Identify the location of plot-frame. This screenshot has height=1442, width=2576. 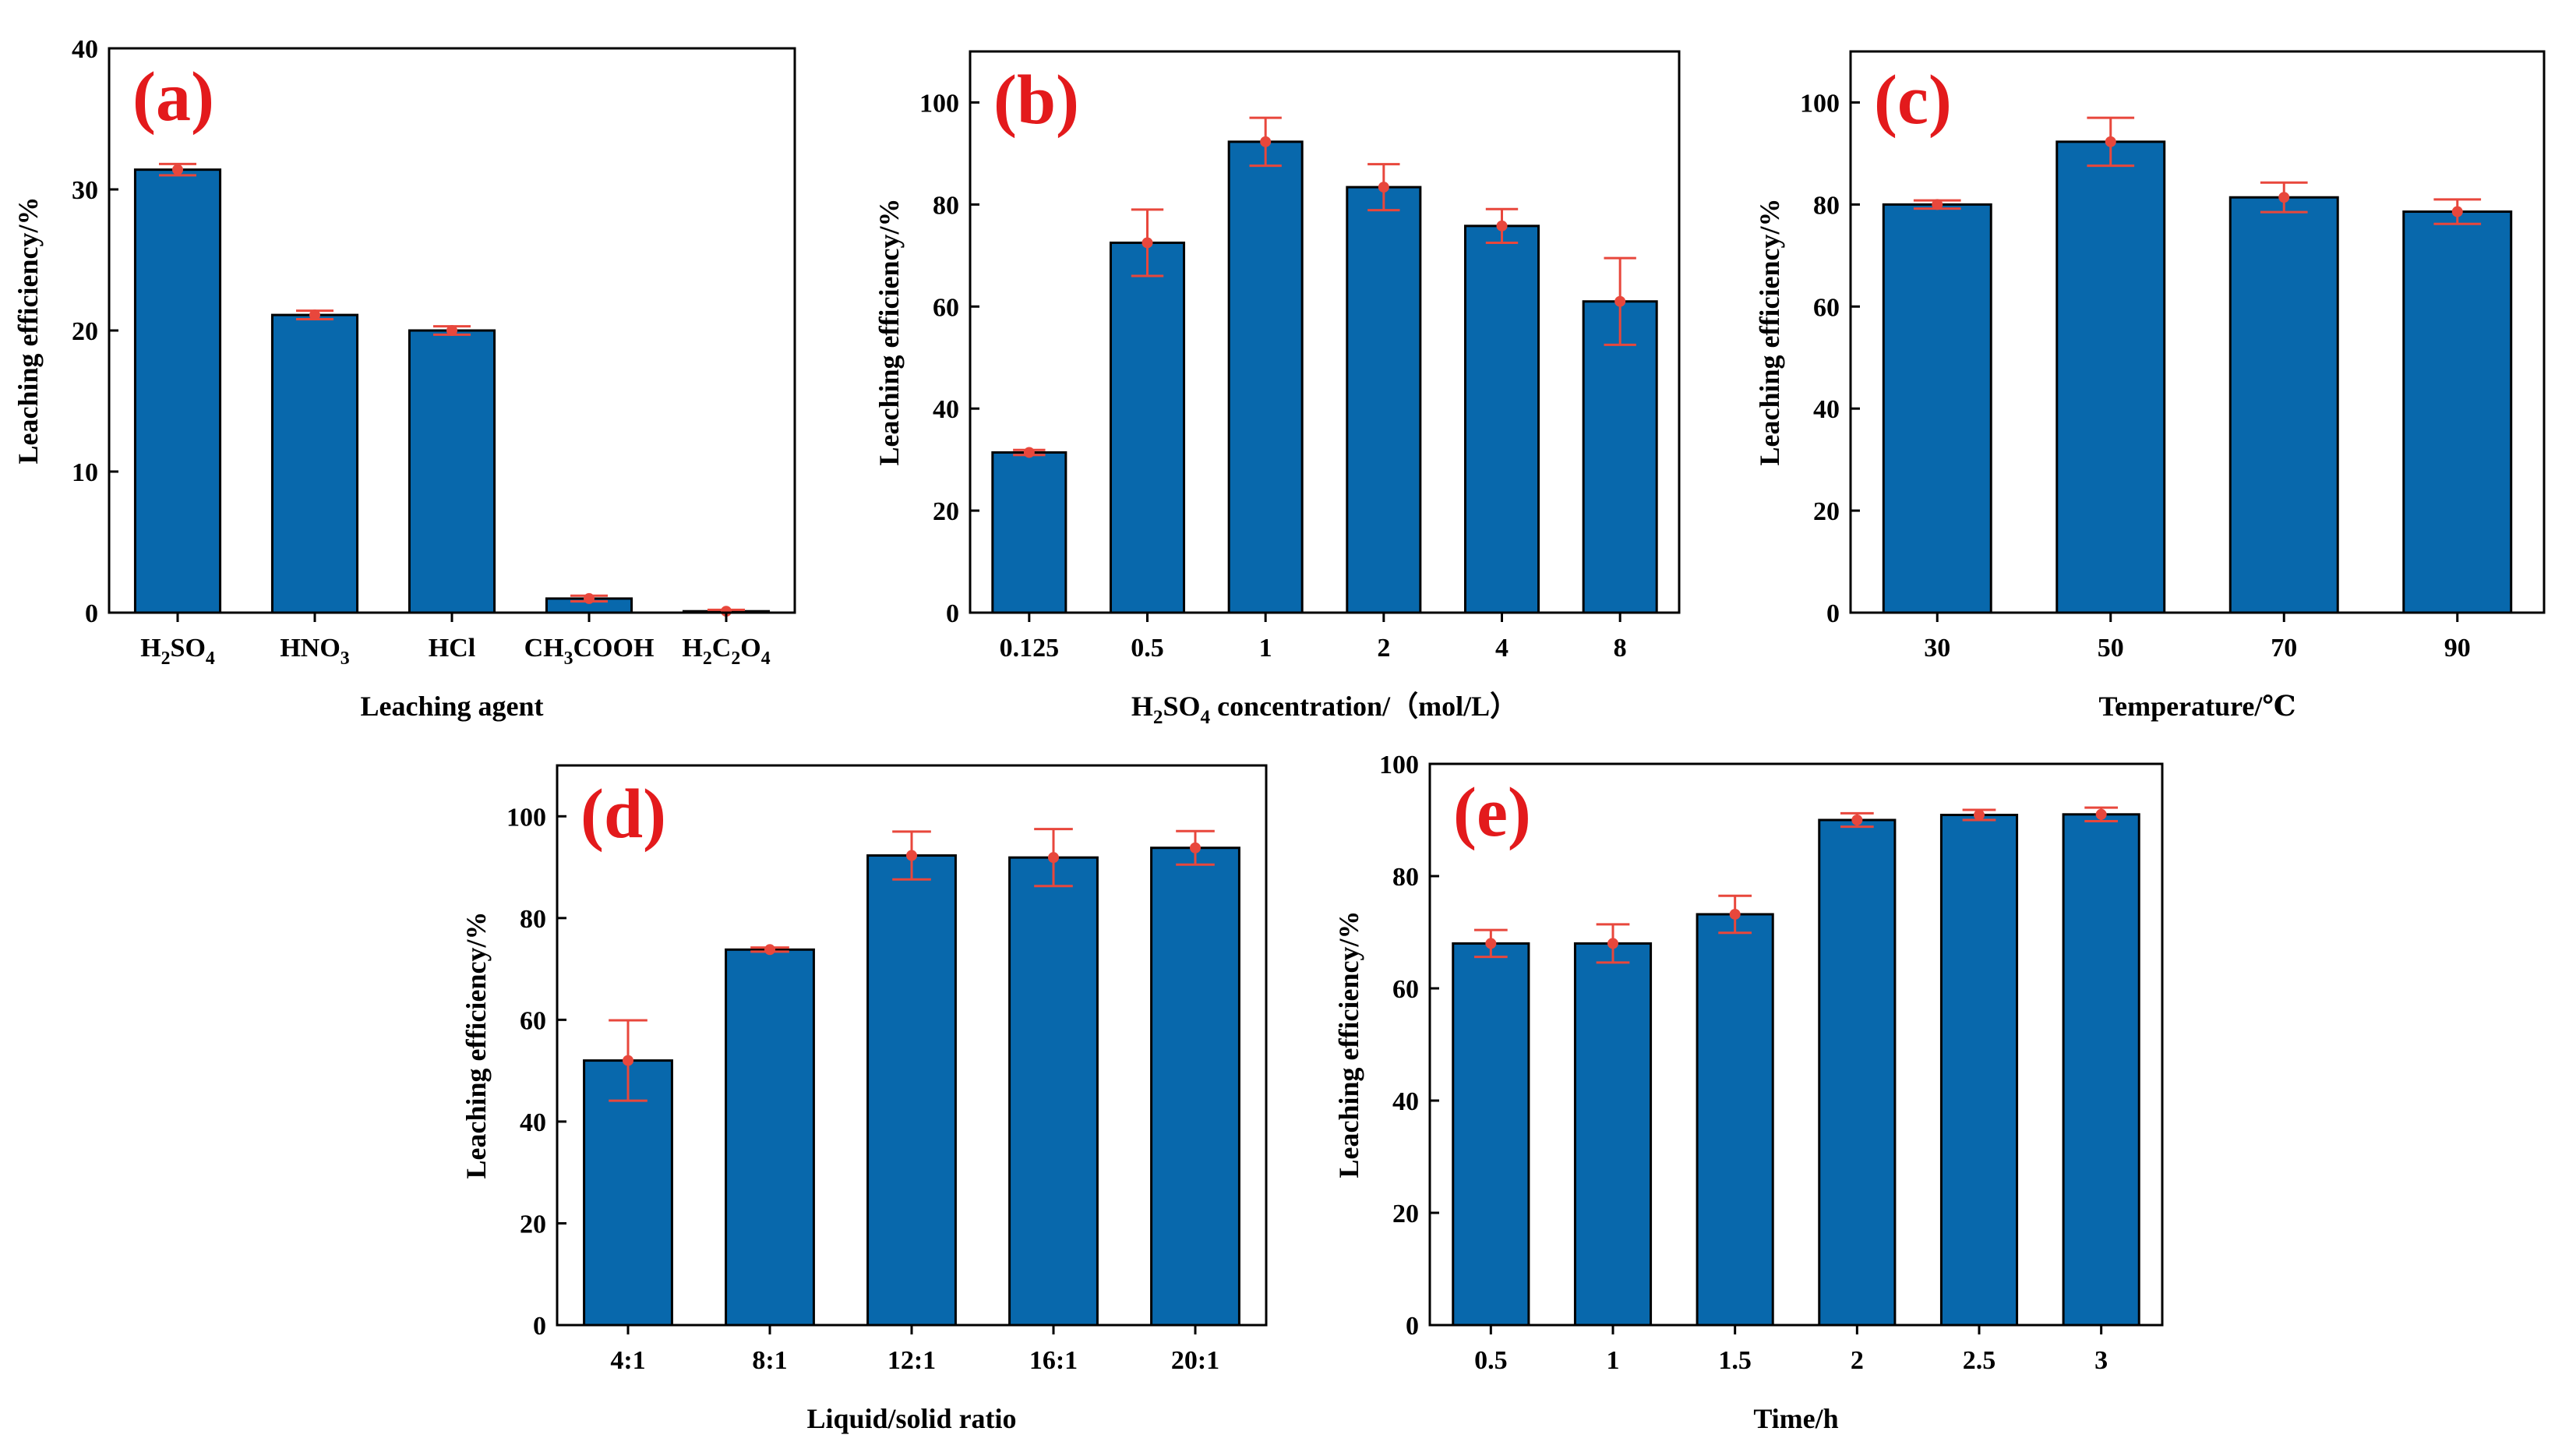
(2197, 332).